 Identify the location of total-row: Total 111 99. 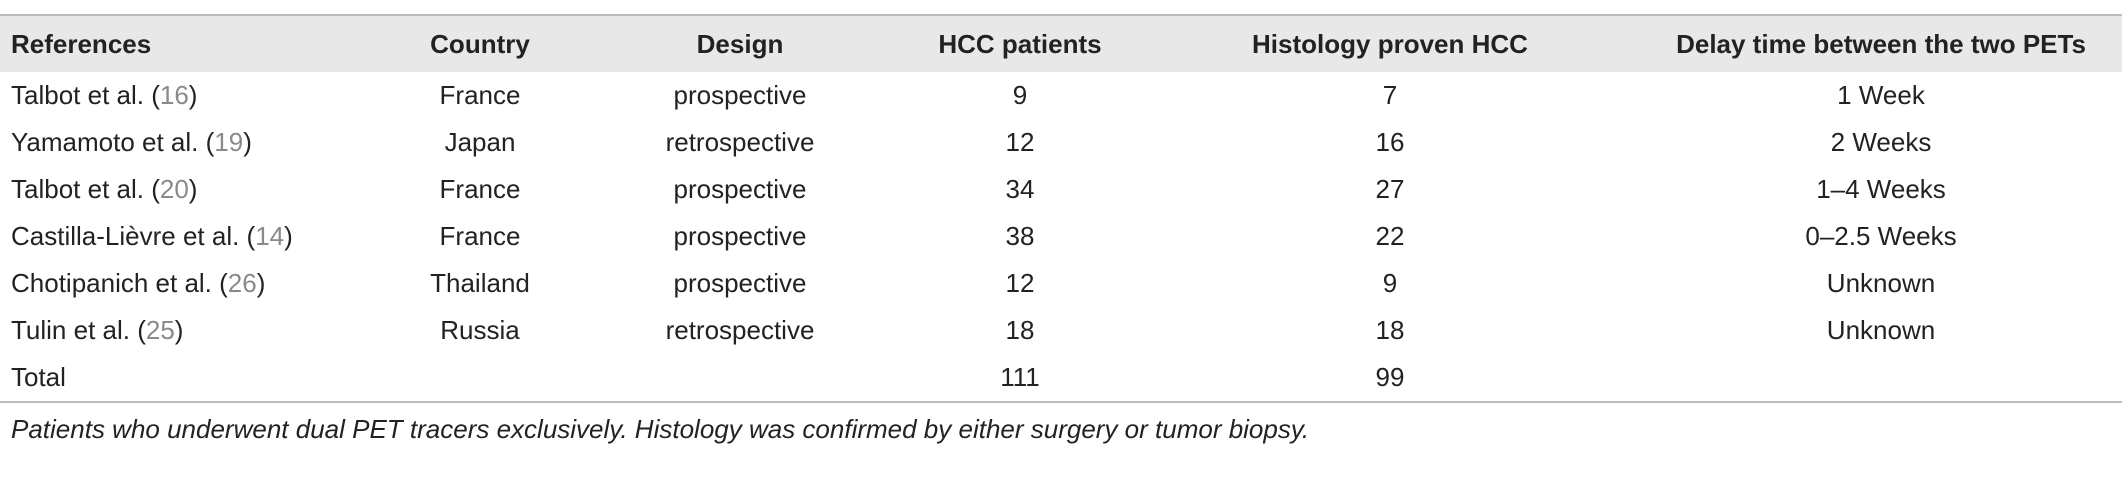
(1061, 378).